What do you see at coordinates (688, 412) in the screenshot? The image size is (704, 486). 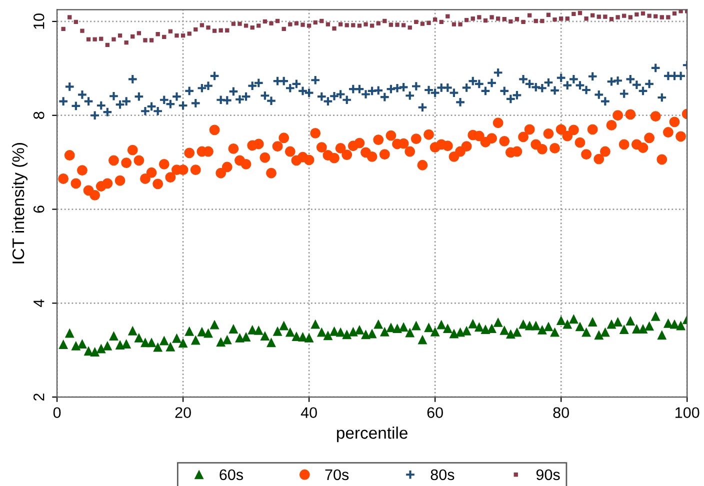 I see `x-tick-label: 100` at bounding box center [688, 412].